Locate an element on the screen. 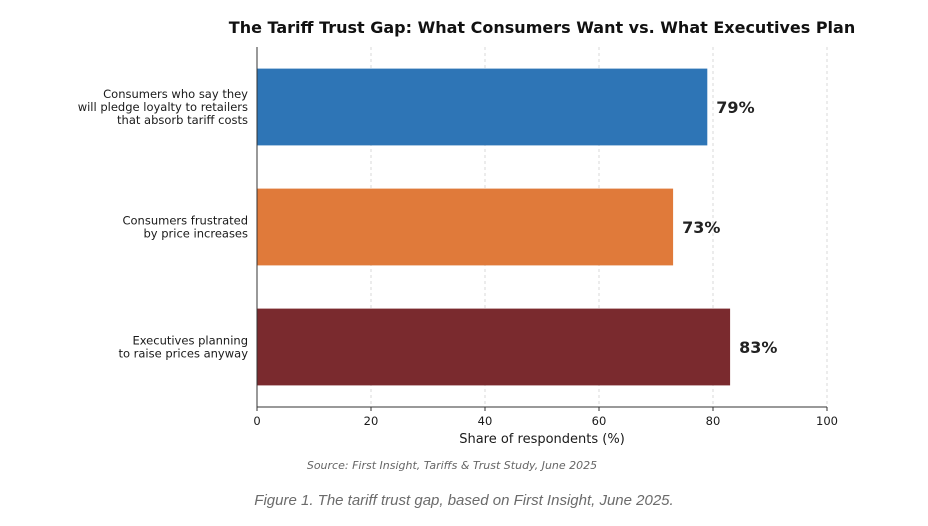 The height and width of the screenshot is (526, 928). bar-value-label: 73% is located at coordinates (701, 227).